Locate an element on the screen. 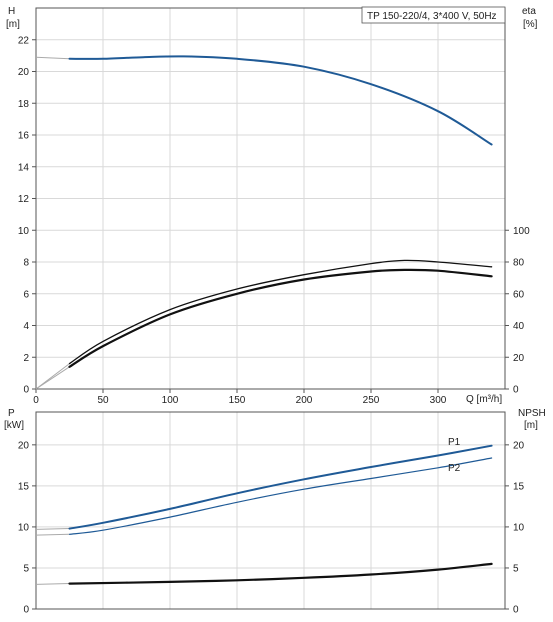 Image resolution: width=553 pixels, height=622 pixels. x-tick-label: 100 is located at coordinates (170, 400).